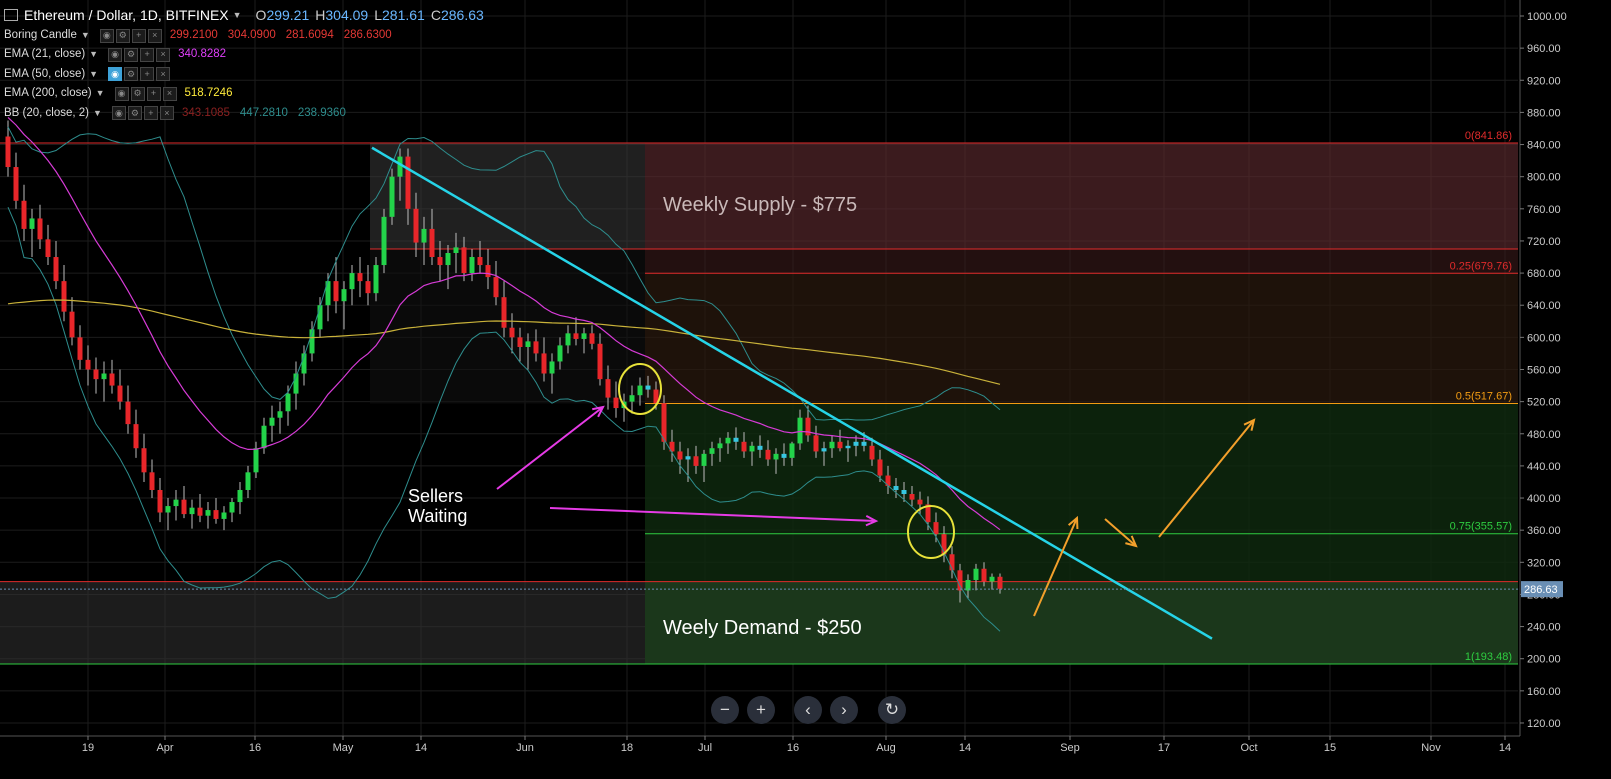 This screenshot has height=779, width=1611. Describe the element at coordinates (45, 73) in the screenshot. I see `indicator-name: EMA (50, close)` at that location.